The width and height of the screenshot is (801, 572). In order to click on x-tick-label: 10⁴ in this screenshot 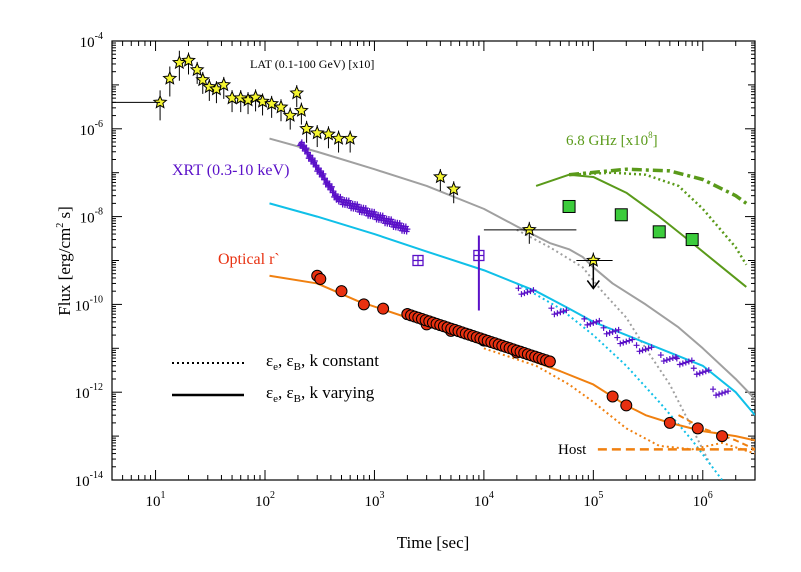, I will do `click(484, 500)`.